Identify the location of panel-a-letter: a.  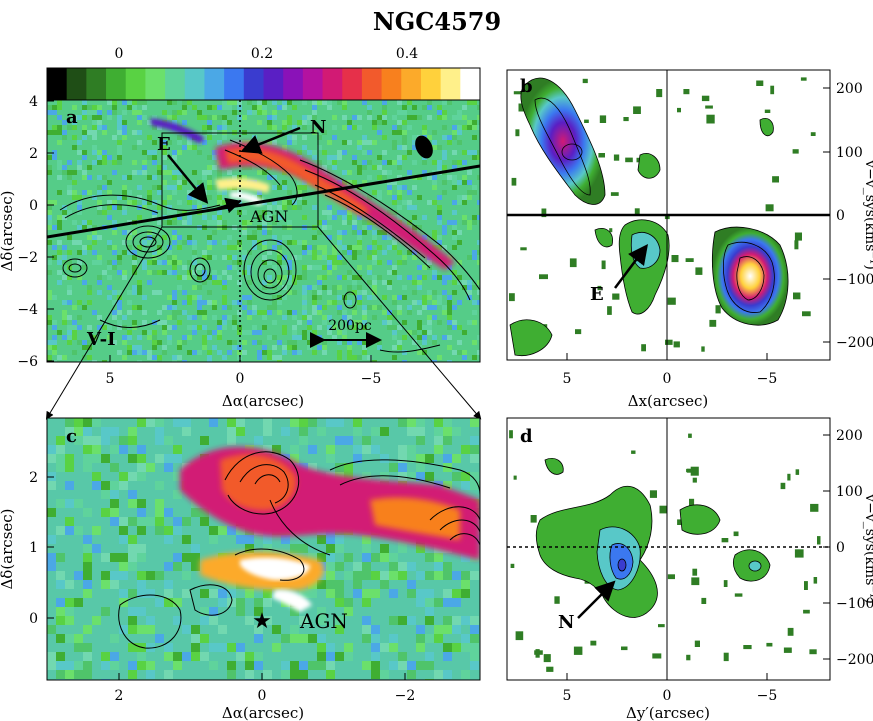
(72, 117).